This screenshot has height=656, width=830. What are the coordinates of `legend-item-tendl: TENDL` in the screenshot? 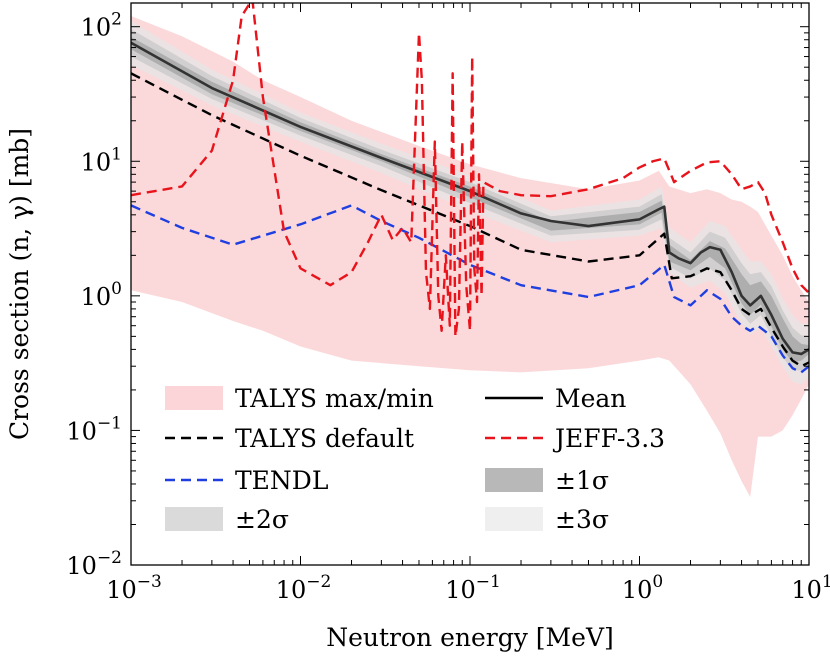 It's located at (246, 480).